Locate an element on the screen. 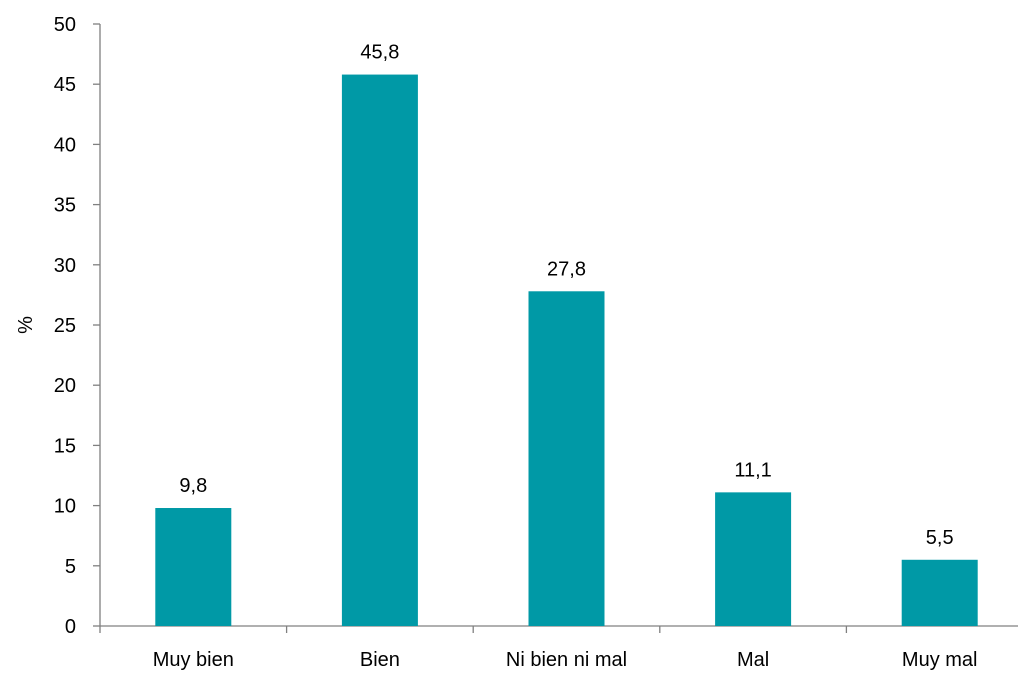 The height and width of the screenshot is (677, 1018). y-axis-title: % is located at coordinates (26, 325).